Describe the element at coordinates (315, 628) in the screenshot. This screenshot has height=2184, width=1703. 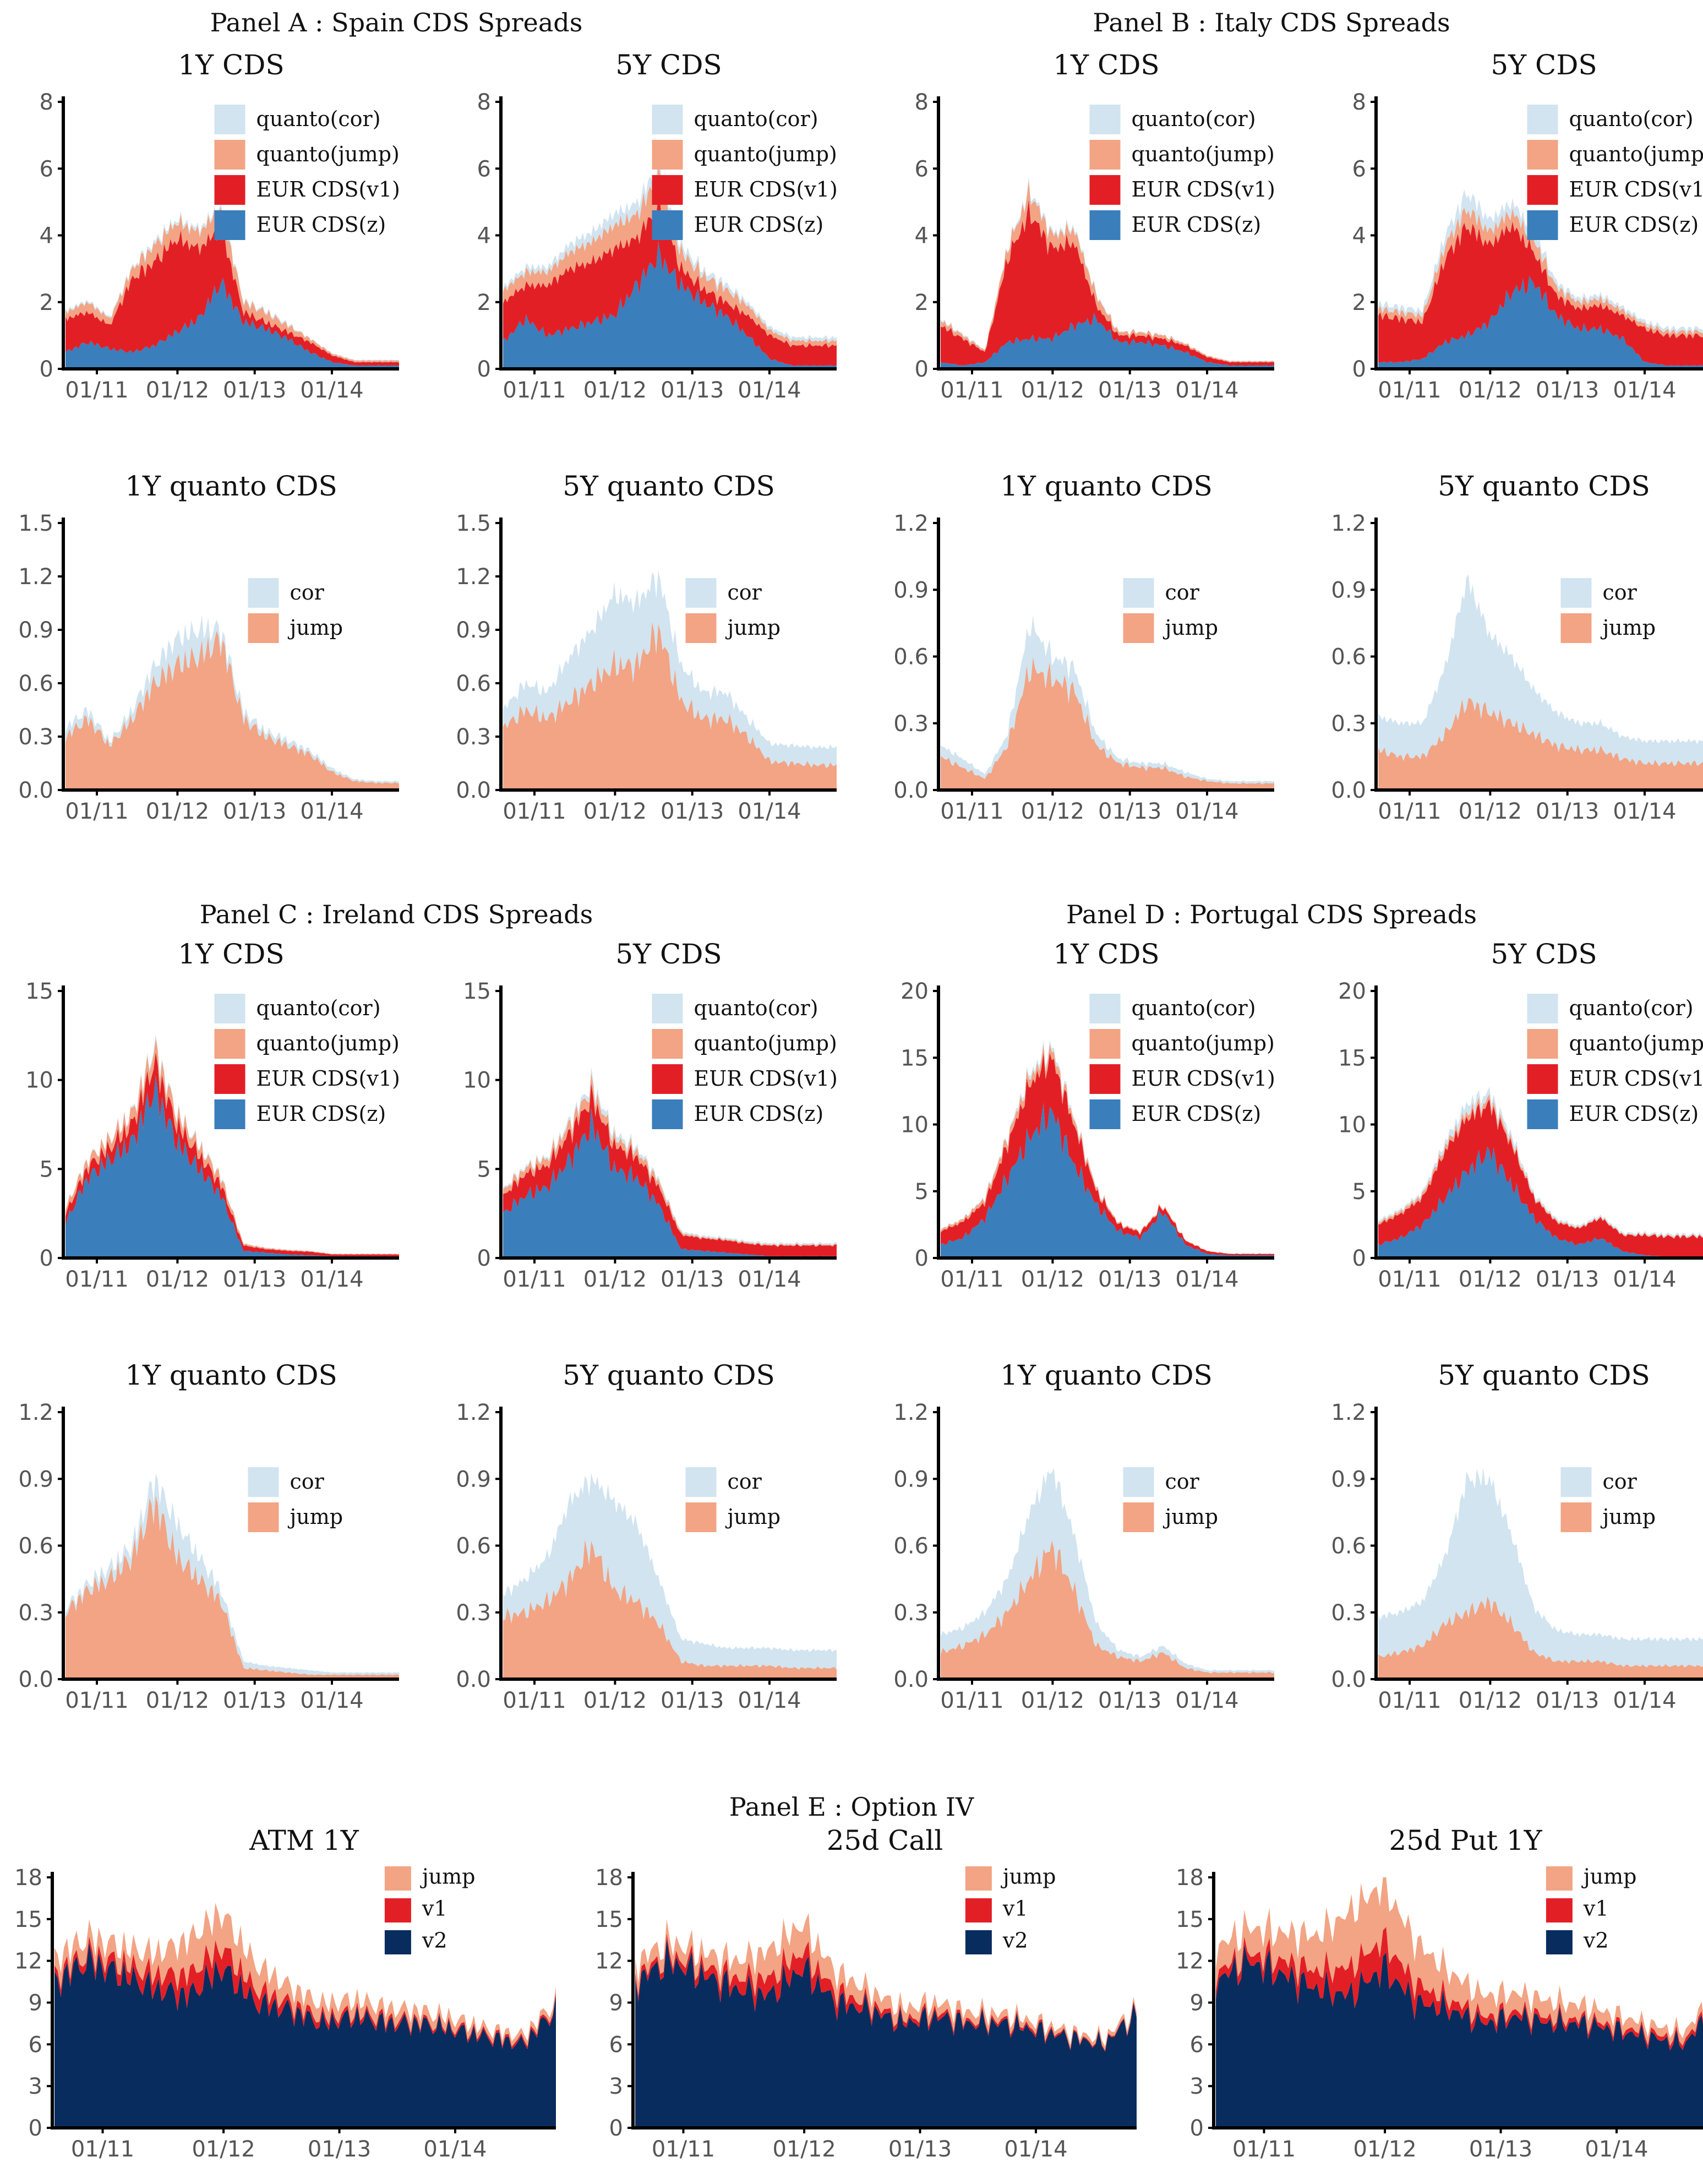
I see `legend-label: jump` at that location.